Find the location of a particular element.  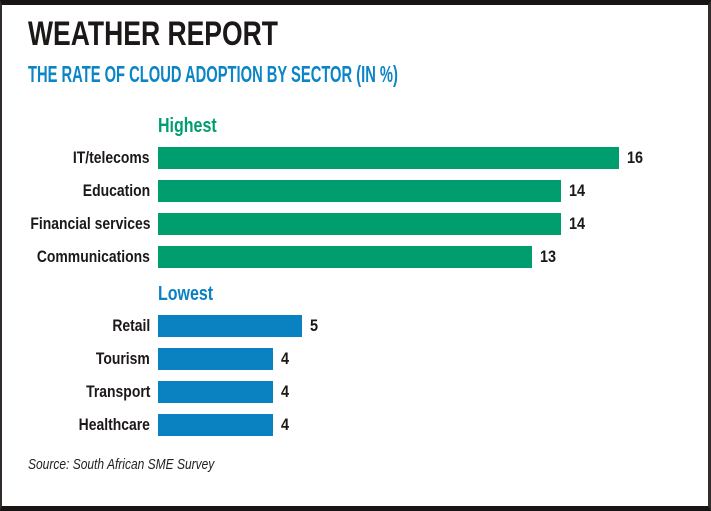

group-heading-label: Highest is located at coordinates (187, 126).